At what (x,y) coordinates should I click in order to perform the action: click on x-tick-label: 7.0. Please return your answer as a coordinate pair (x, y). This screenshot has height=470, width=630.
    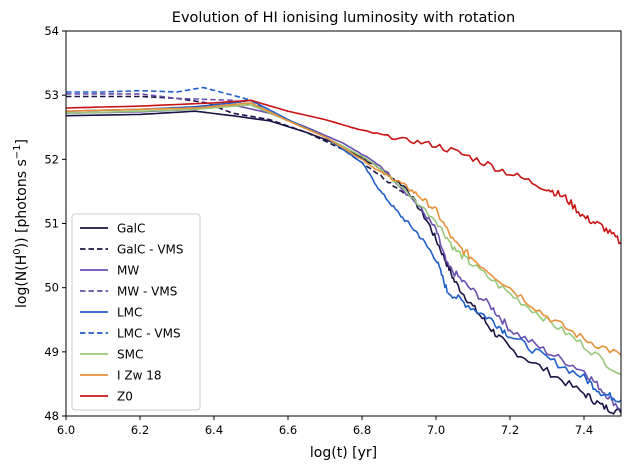
    Looking at the image, I should click on (436, 430).